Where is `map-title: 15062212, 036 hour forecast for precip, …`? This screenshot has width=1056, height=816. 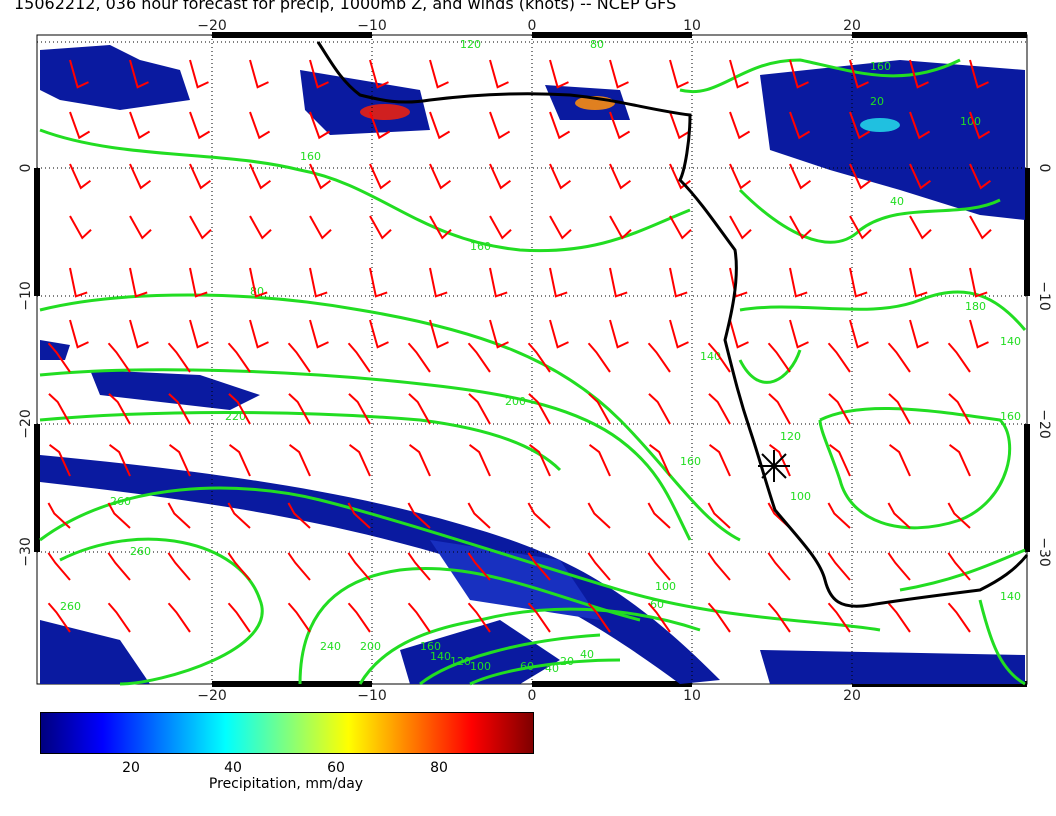 map-title: 15062212, 036 hour forecast for precip, … is located at coordinates (345, 6).